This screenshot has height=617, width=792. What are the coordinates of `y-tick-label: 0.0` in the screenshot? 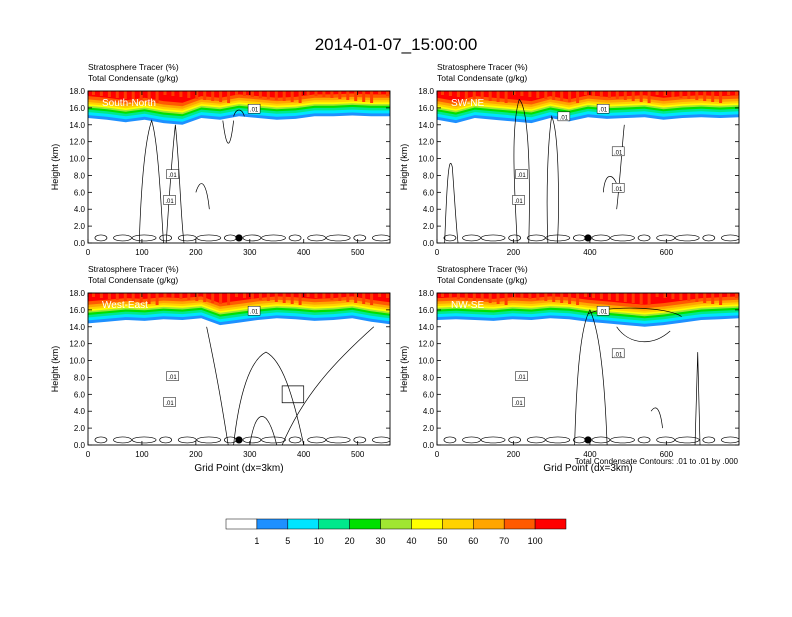 It's located at (429, 445).